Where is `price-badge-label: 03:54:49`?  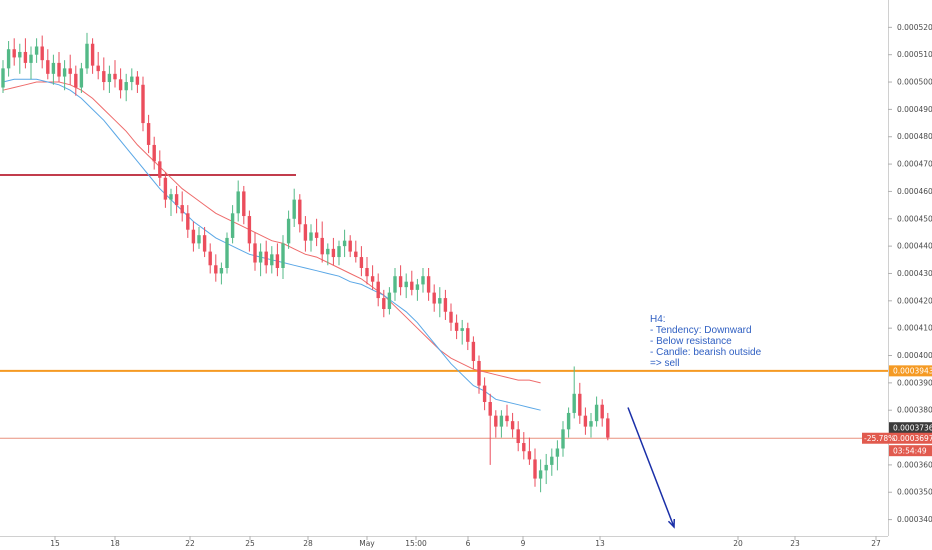
price-badge-label: 03:54:49 is located at coordinates (910, 450).